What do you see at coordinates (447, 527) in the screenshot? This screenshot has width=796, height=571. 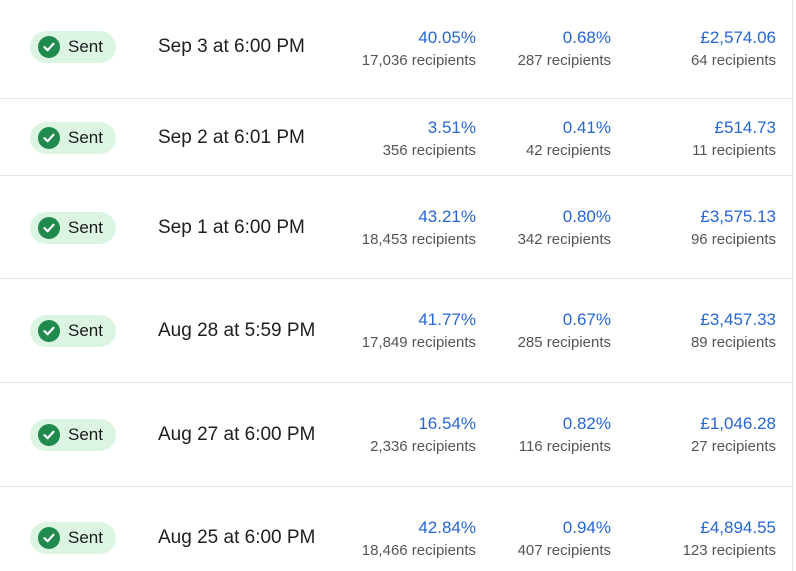 I see `open-rate: 42.84%` at bounding box center [447, 527].